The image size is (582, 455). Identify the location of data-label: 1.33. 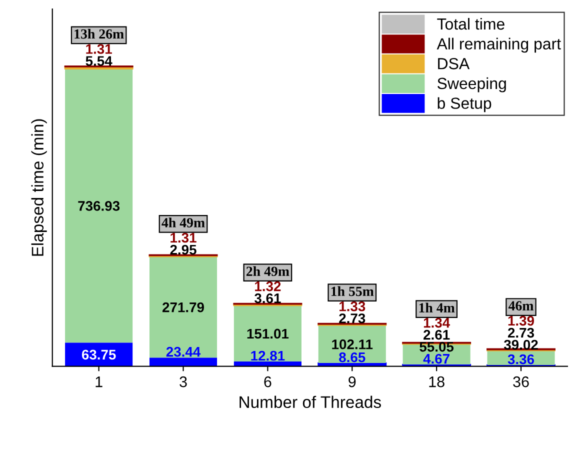
(352, 306).